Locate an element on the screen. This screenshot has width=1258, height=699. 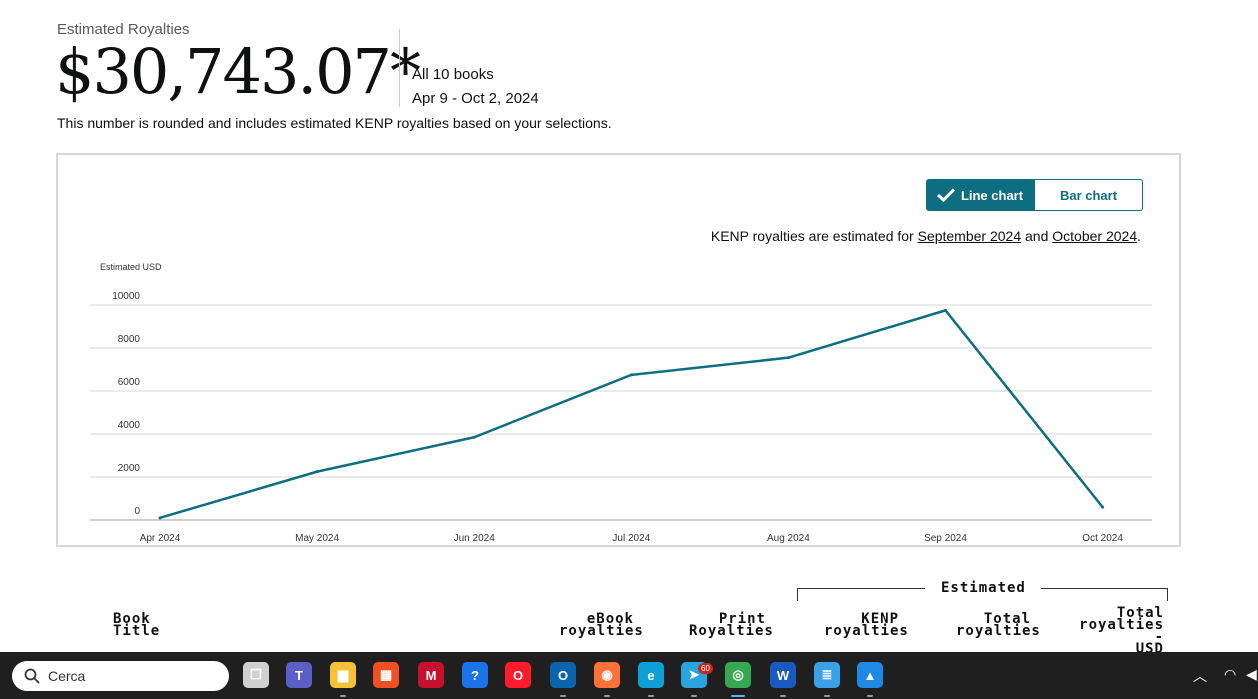
y-tick-label: 6000 is located at coordinates (129, 382).